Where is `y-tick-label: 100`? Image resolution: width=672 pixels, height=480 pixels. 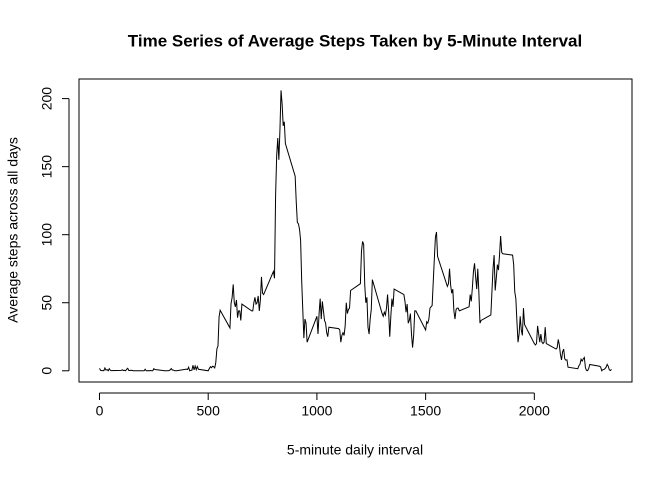 y-tick-label: 100 is located at coordinates (47, 235).